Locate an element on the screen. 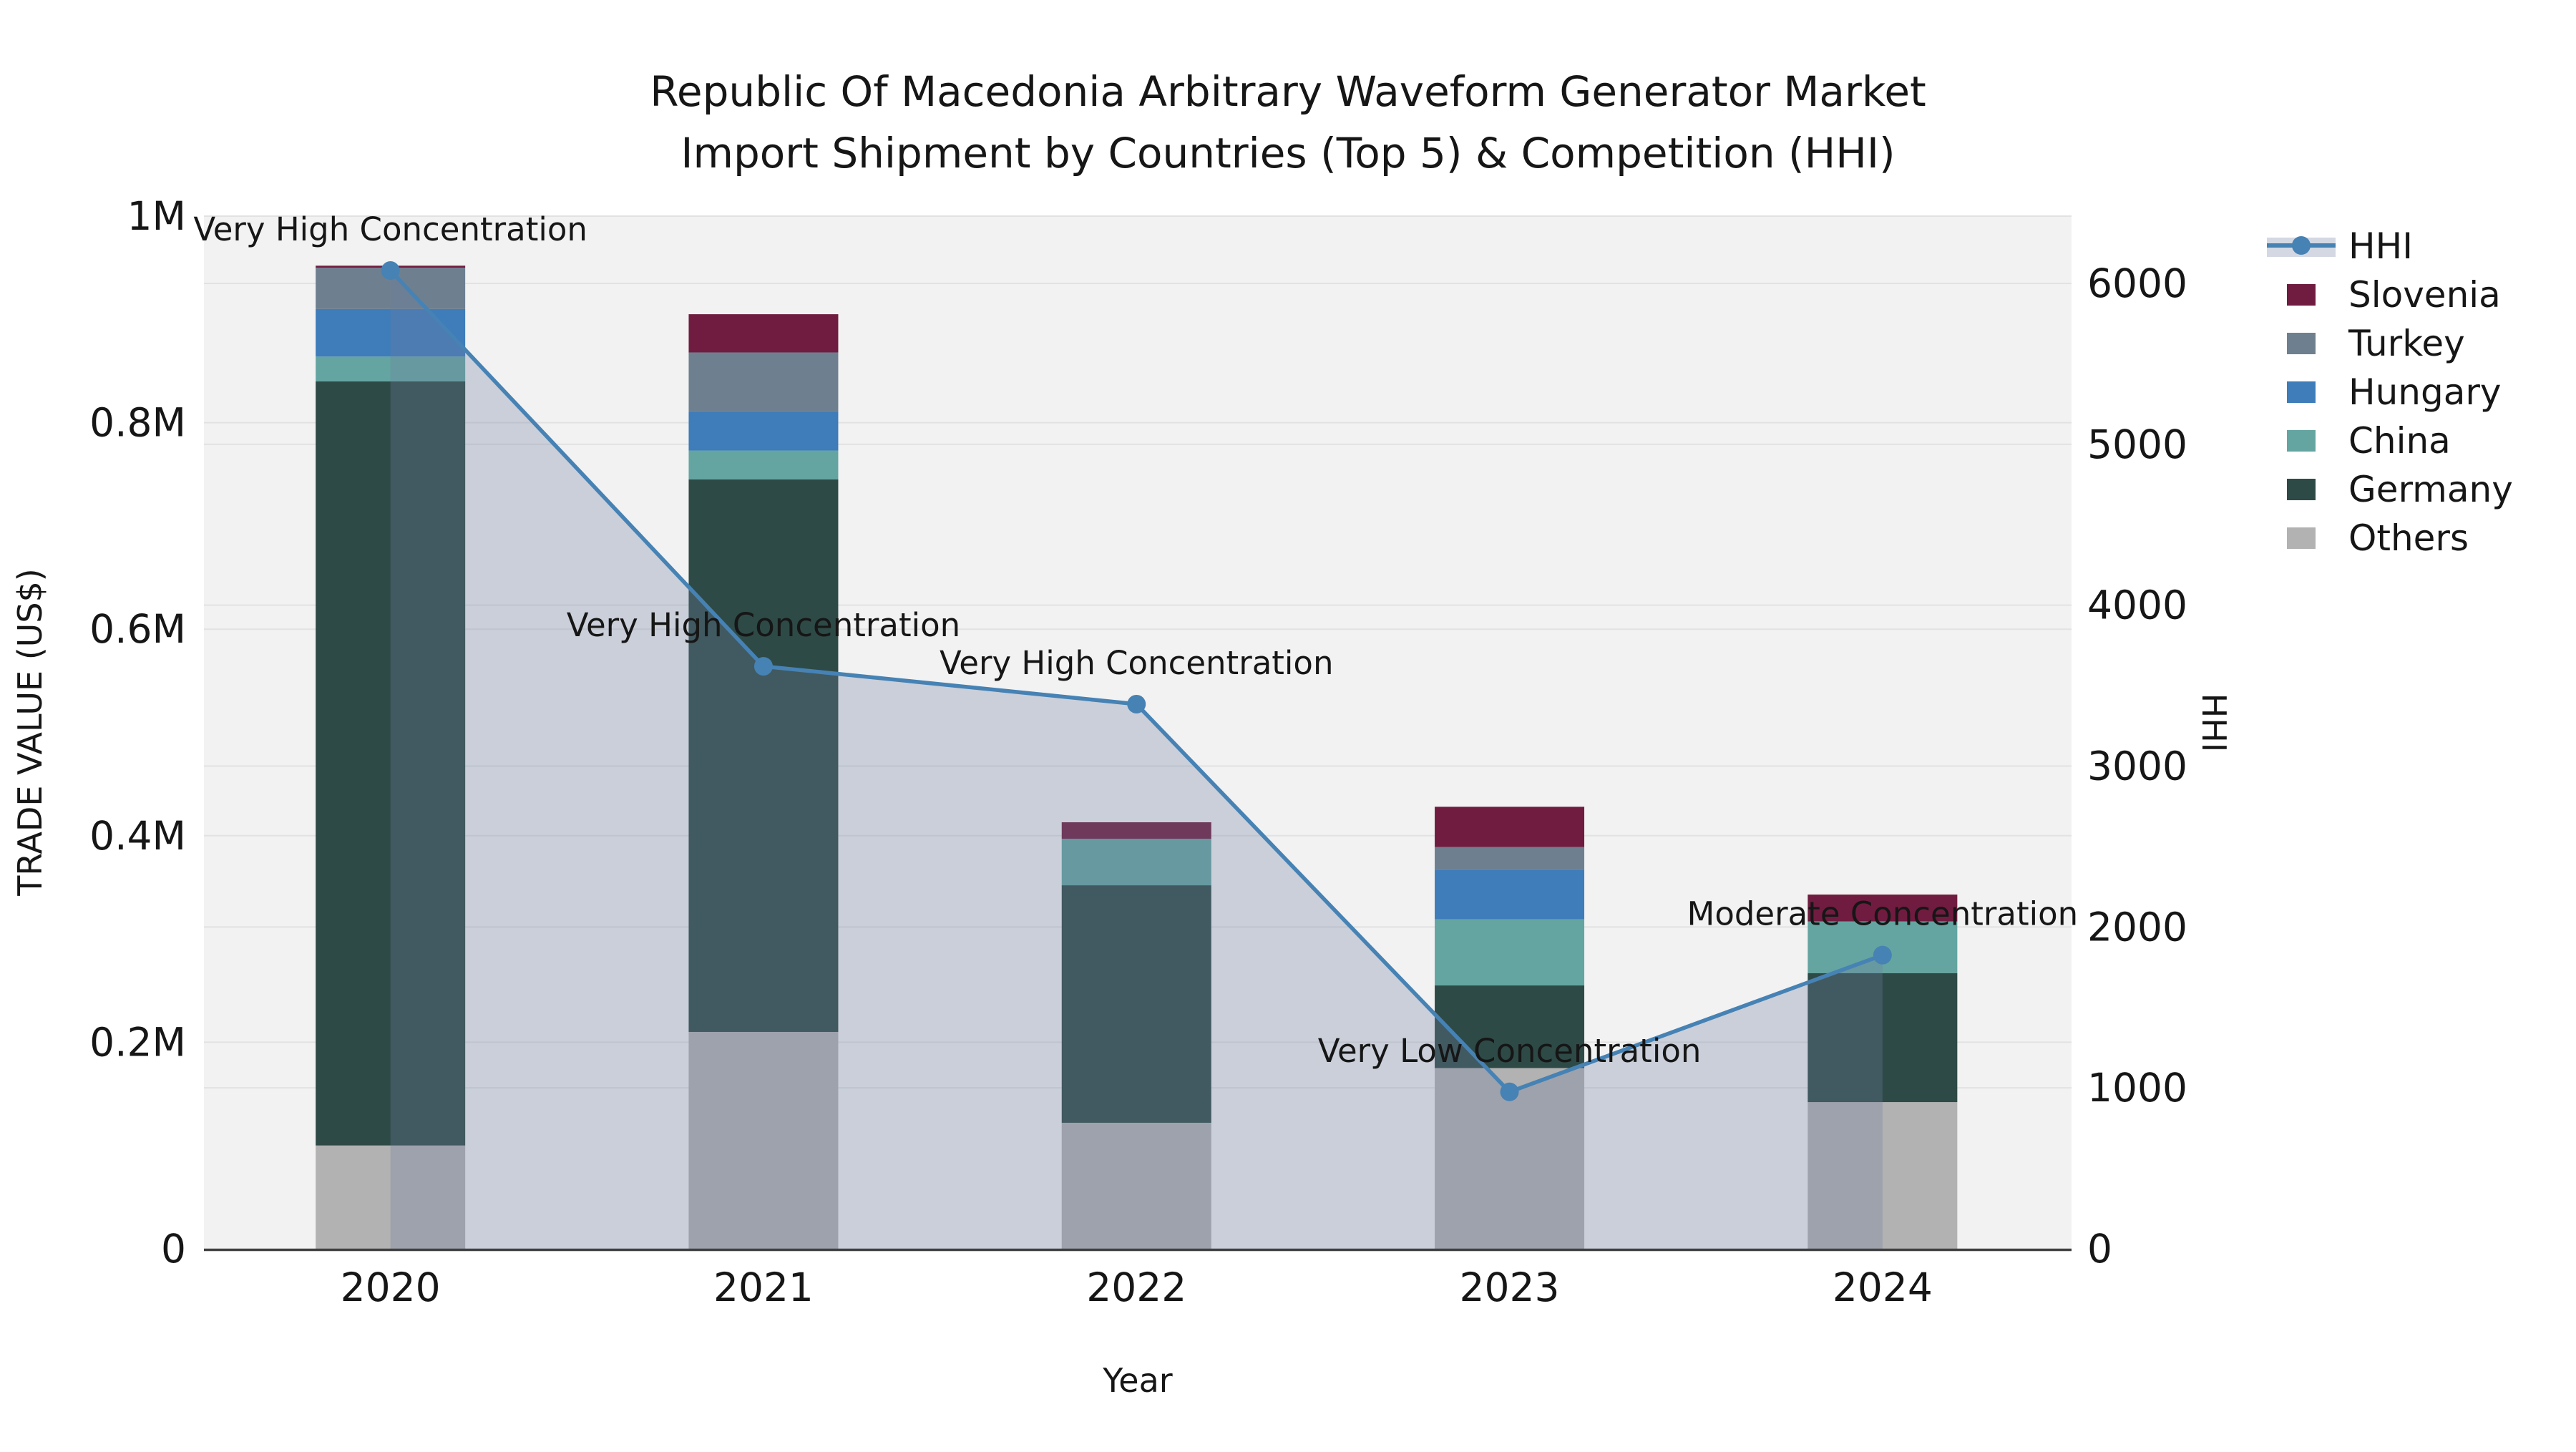  x-axis-label: Year is located at coordinates (1137, 1380).